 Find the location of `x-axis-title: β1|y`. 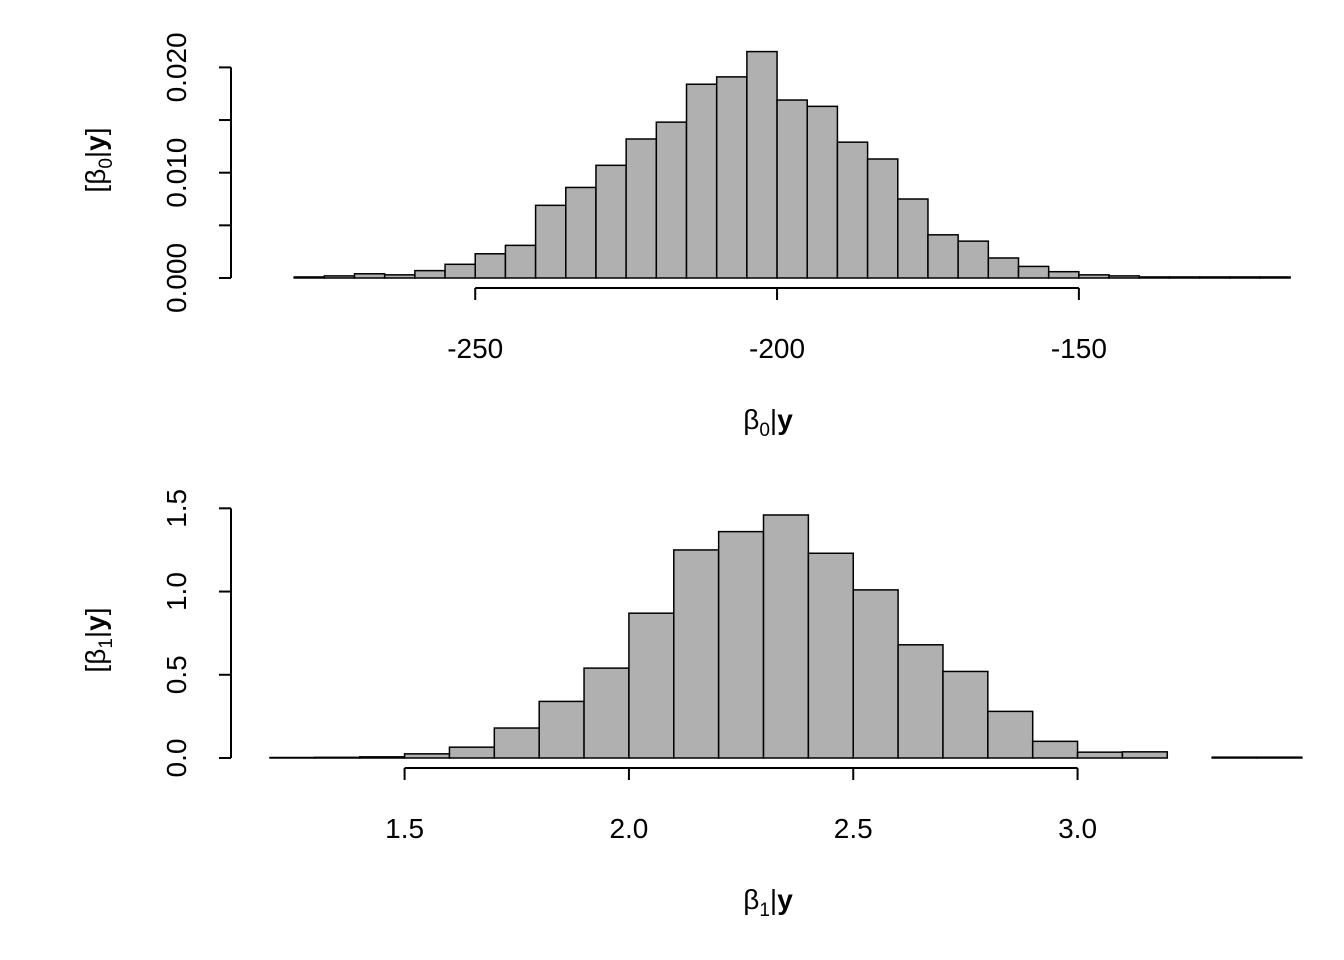

x-axis-title: β1|y is located at coordinates (768, 902).